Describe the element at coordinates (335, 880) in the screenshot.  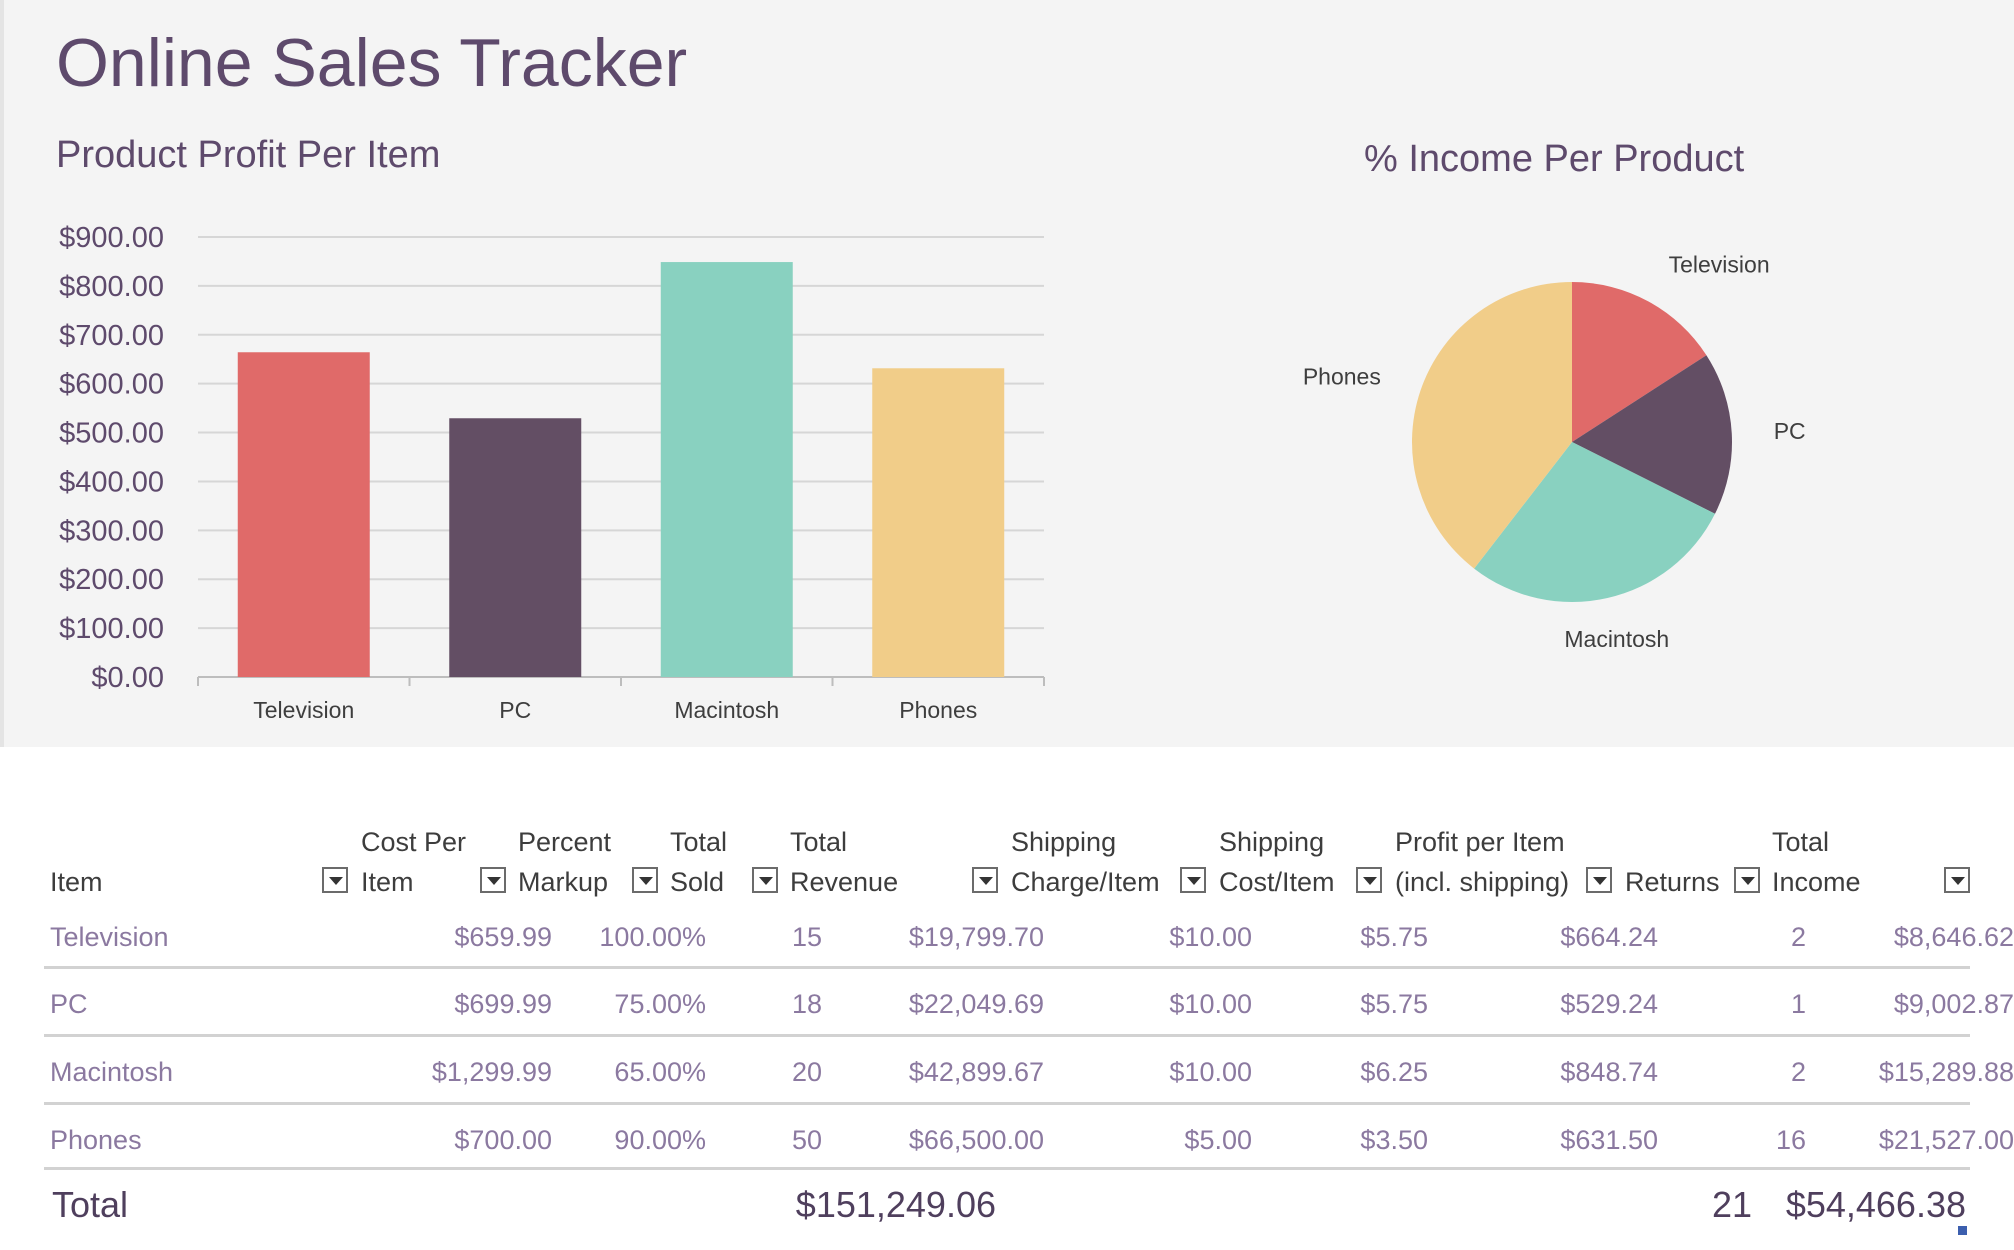
I see `filter-dropdown-item` at that location.